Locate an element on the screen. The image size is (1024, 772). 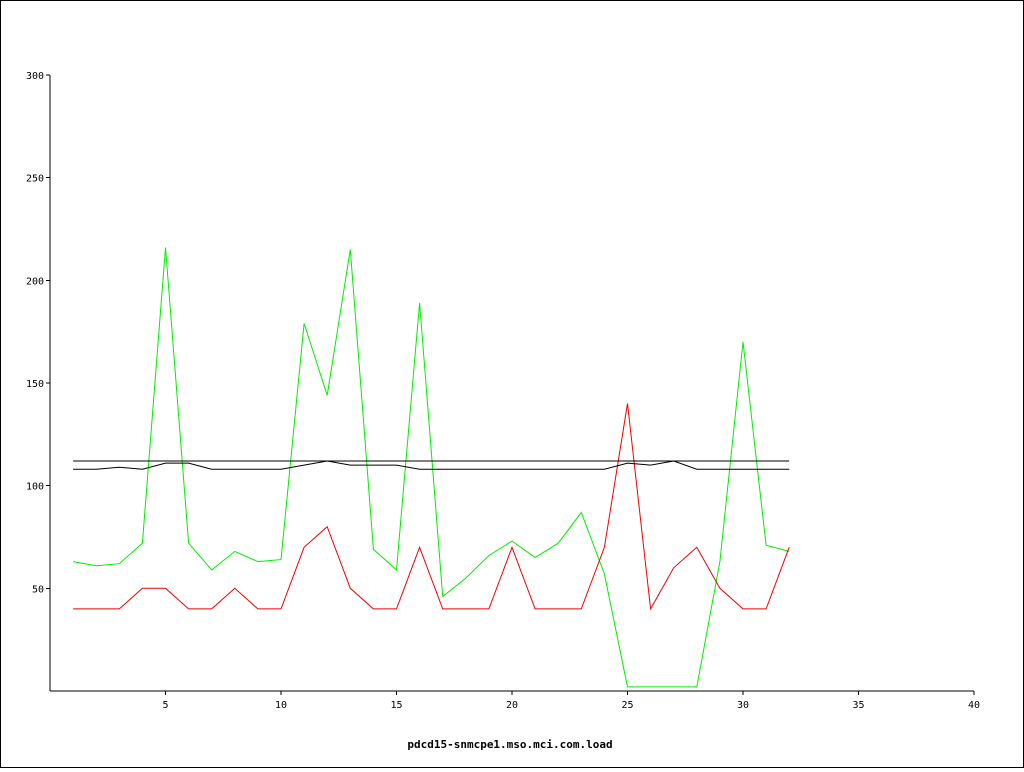
y-tick-label: 100 is located at coordinates (35, 487).